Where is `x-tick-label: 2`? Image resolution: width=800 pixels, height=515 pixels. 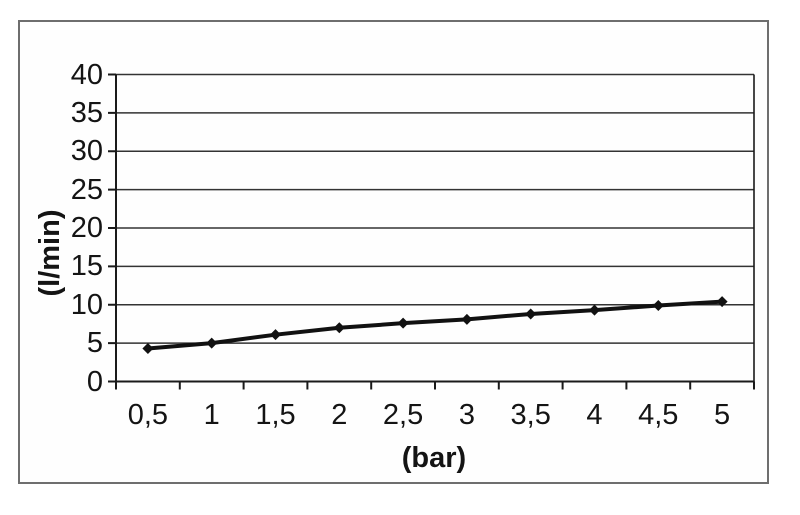 x-tick-label: 2 is located at coordinates (339, 415).